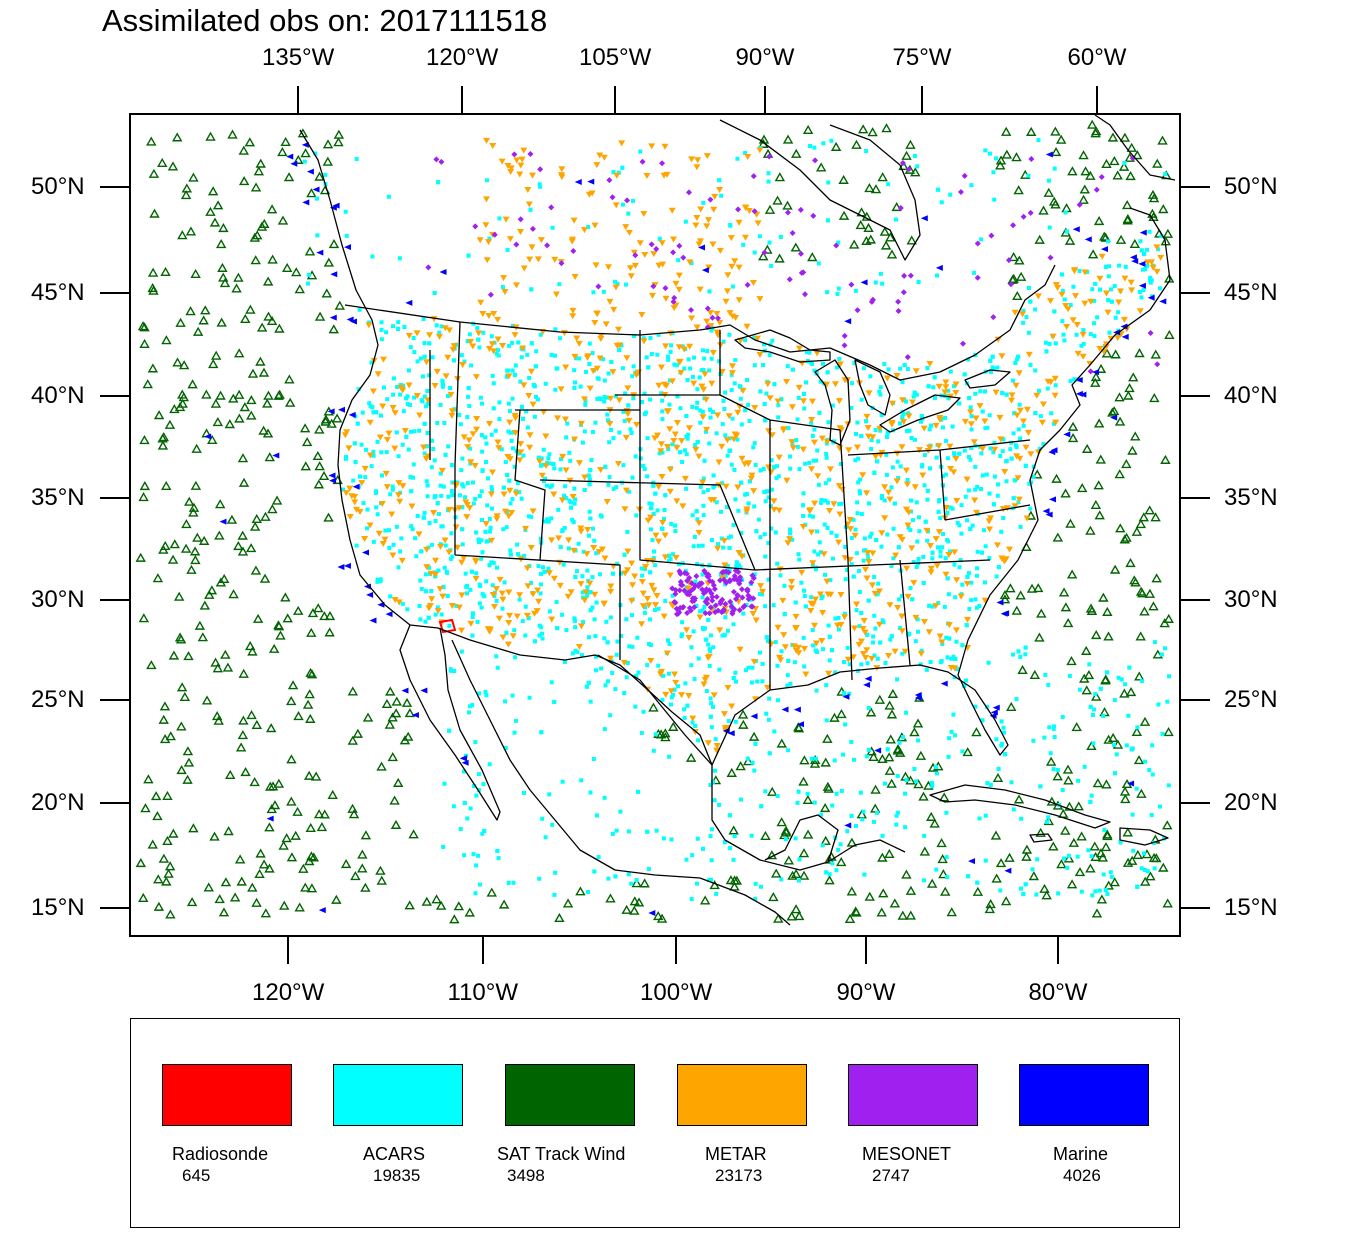 Image resolution: width=1350 pixels, height=1250 pixels. What do you see at coordinates (398, 1095) in the screenshot?
I see `legend-swatch` at bounding box center [398, 1095].